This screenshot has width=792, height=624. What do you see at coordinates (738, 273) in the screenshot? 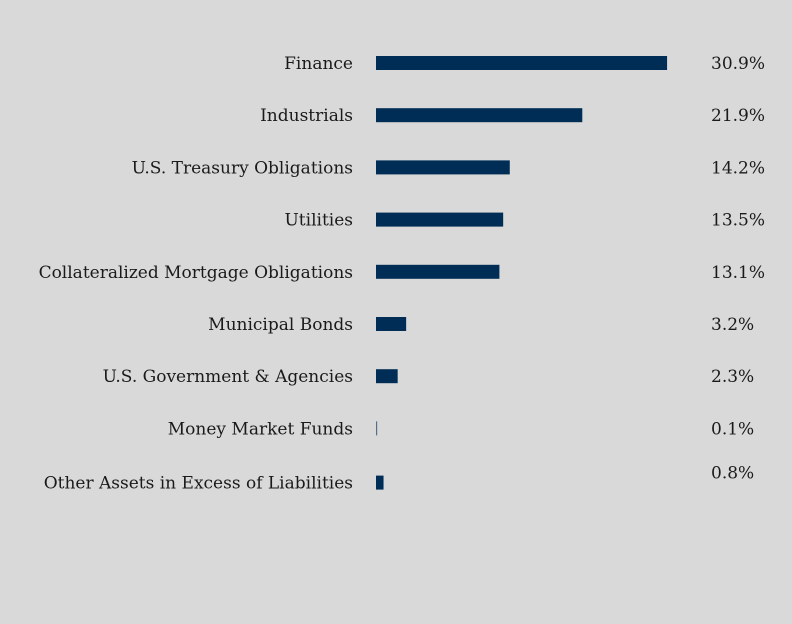
I see `value-label: 13.1%` at bounding box center [738, 273].